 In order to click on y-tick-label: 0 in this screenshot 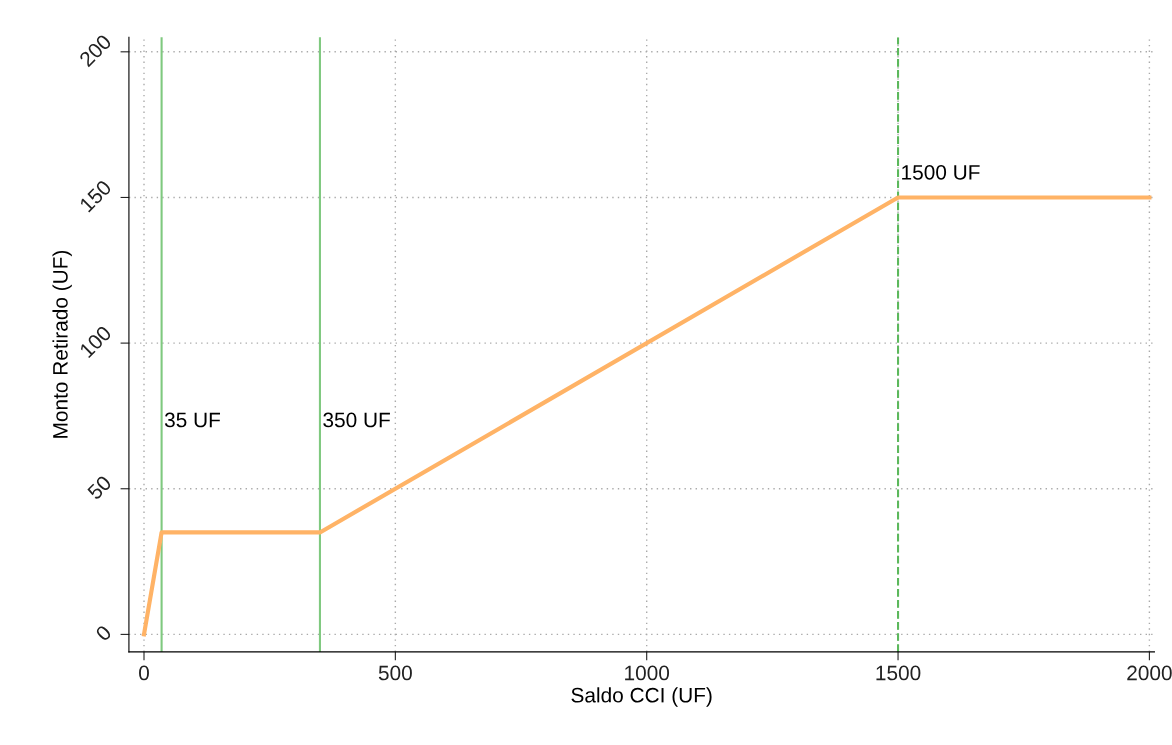, I will do `click(103, 633)`.